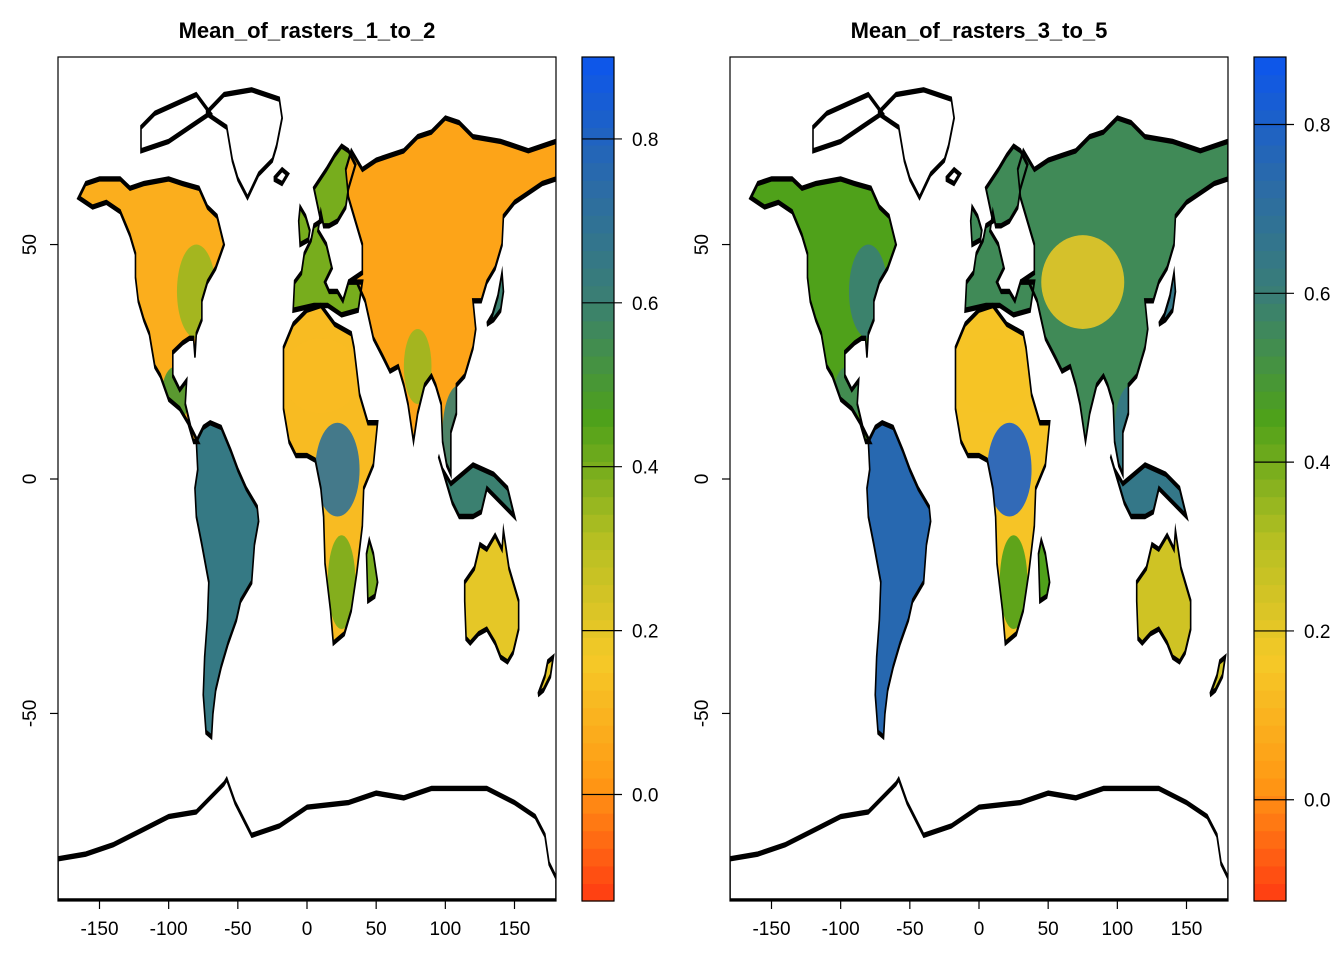 This screenshot has width=1344, height=960. Describe the element at coordinates (307, 929) in the screenshot. I see `x-tick-label: 0` at that location.